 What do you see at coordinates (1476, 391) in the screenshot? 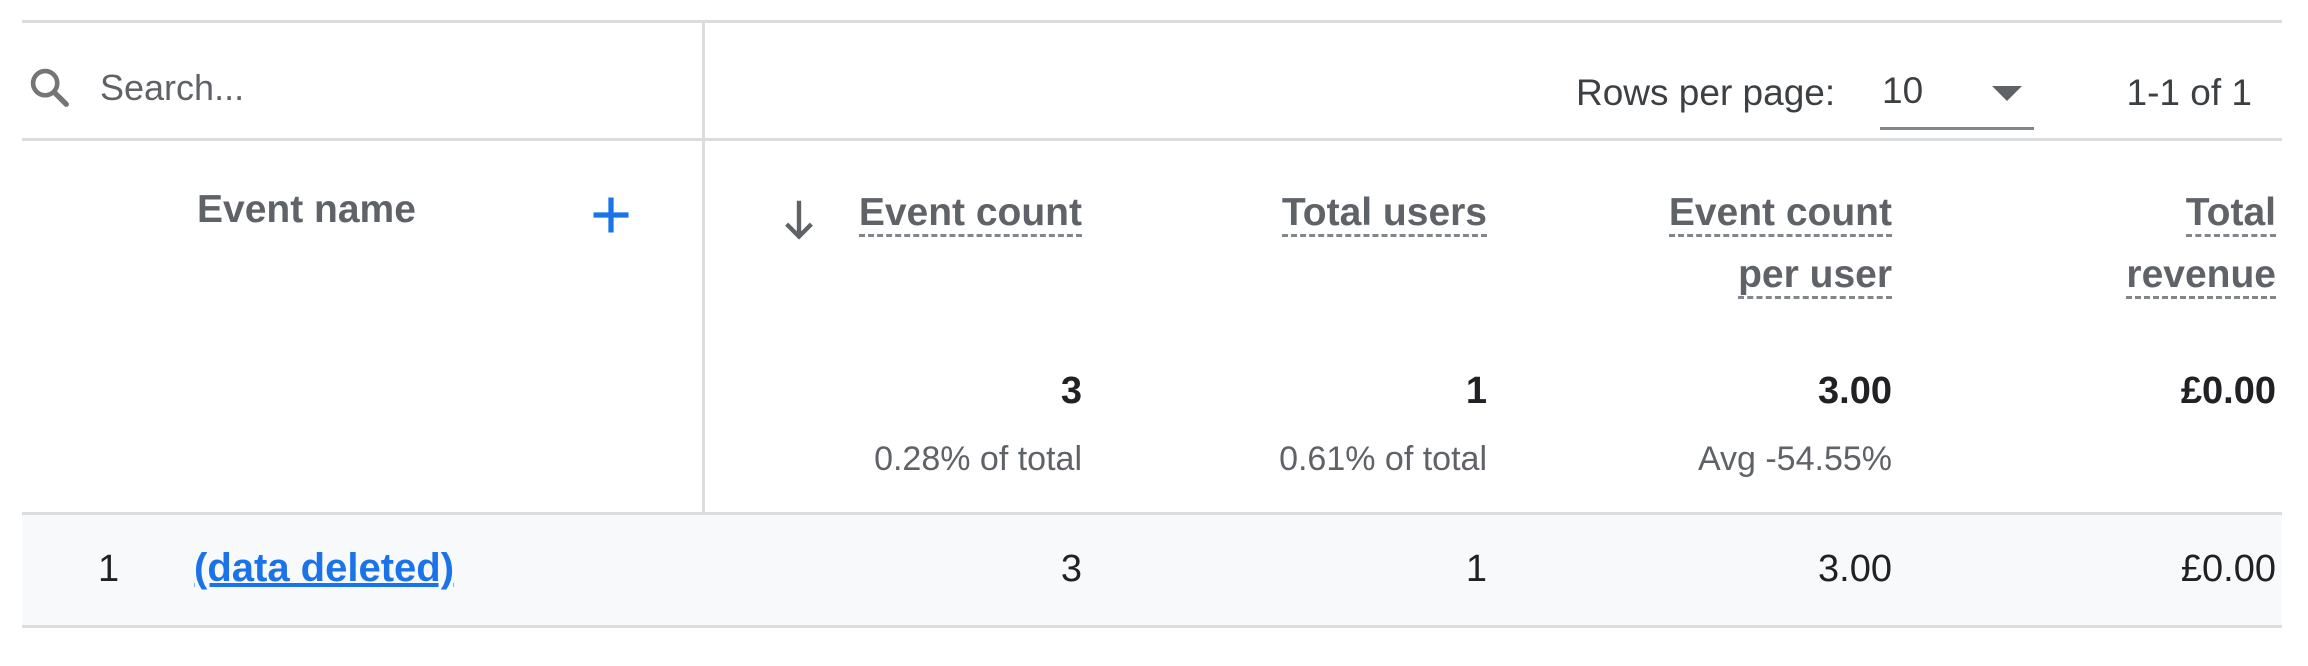
I see `total-users-total: 1` at bounding box center [1476, 391].